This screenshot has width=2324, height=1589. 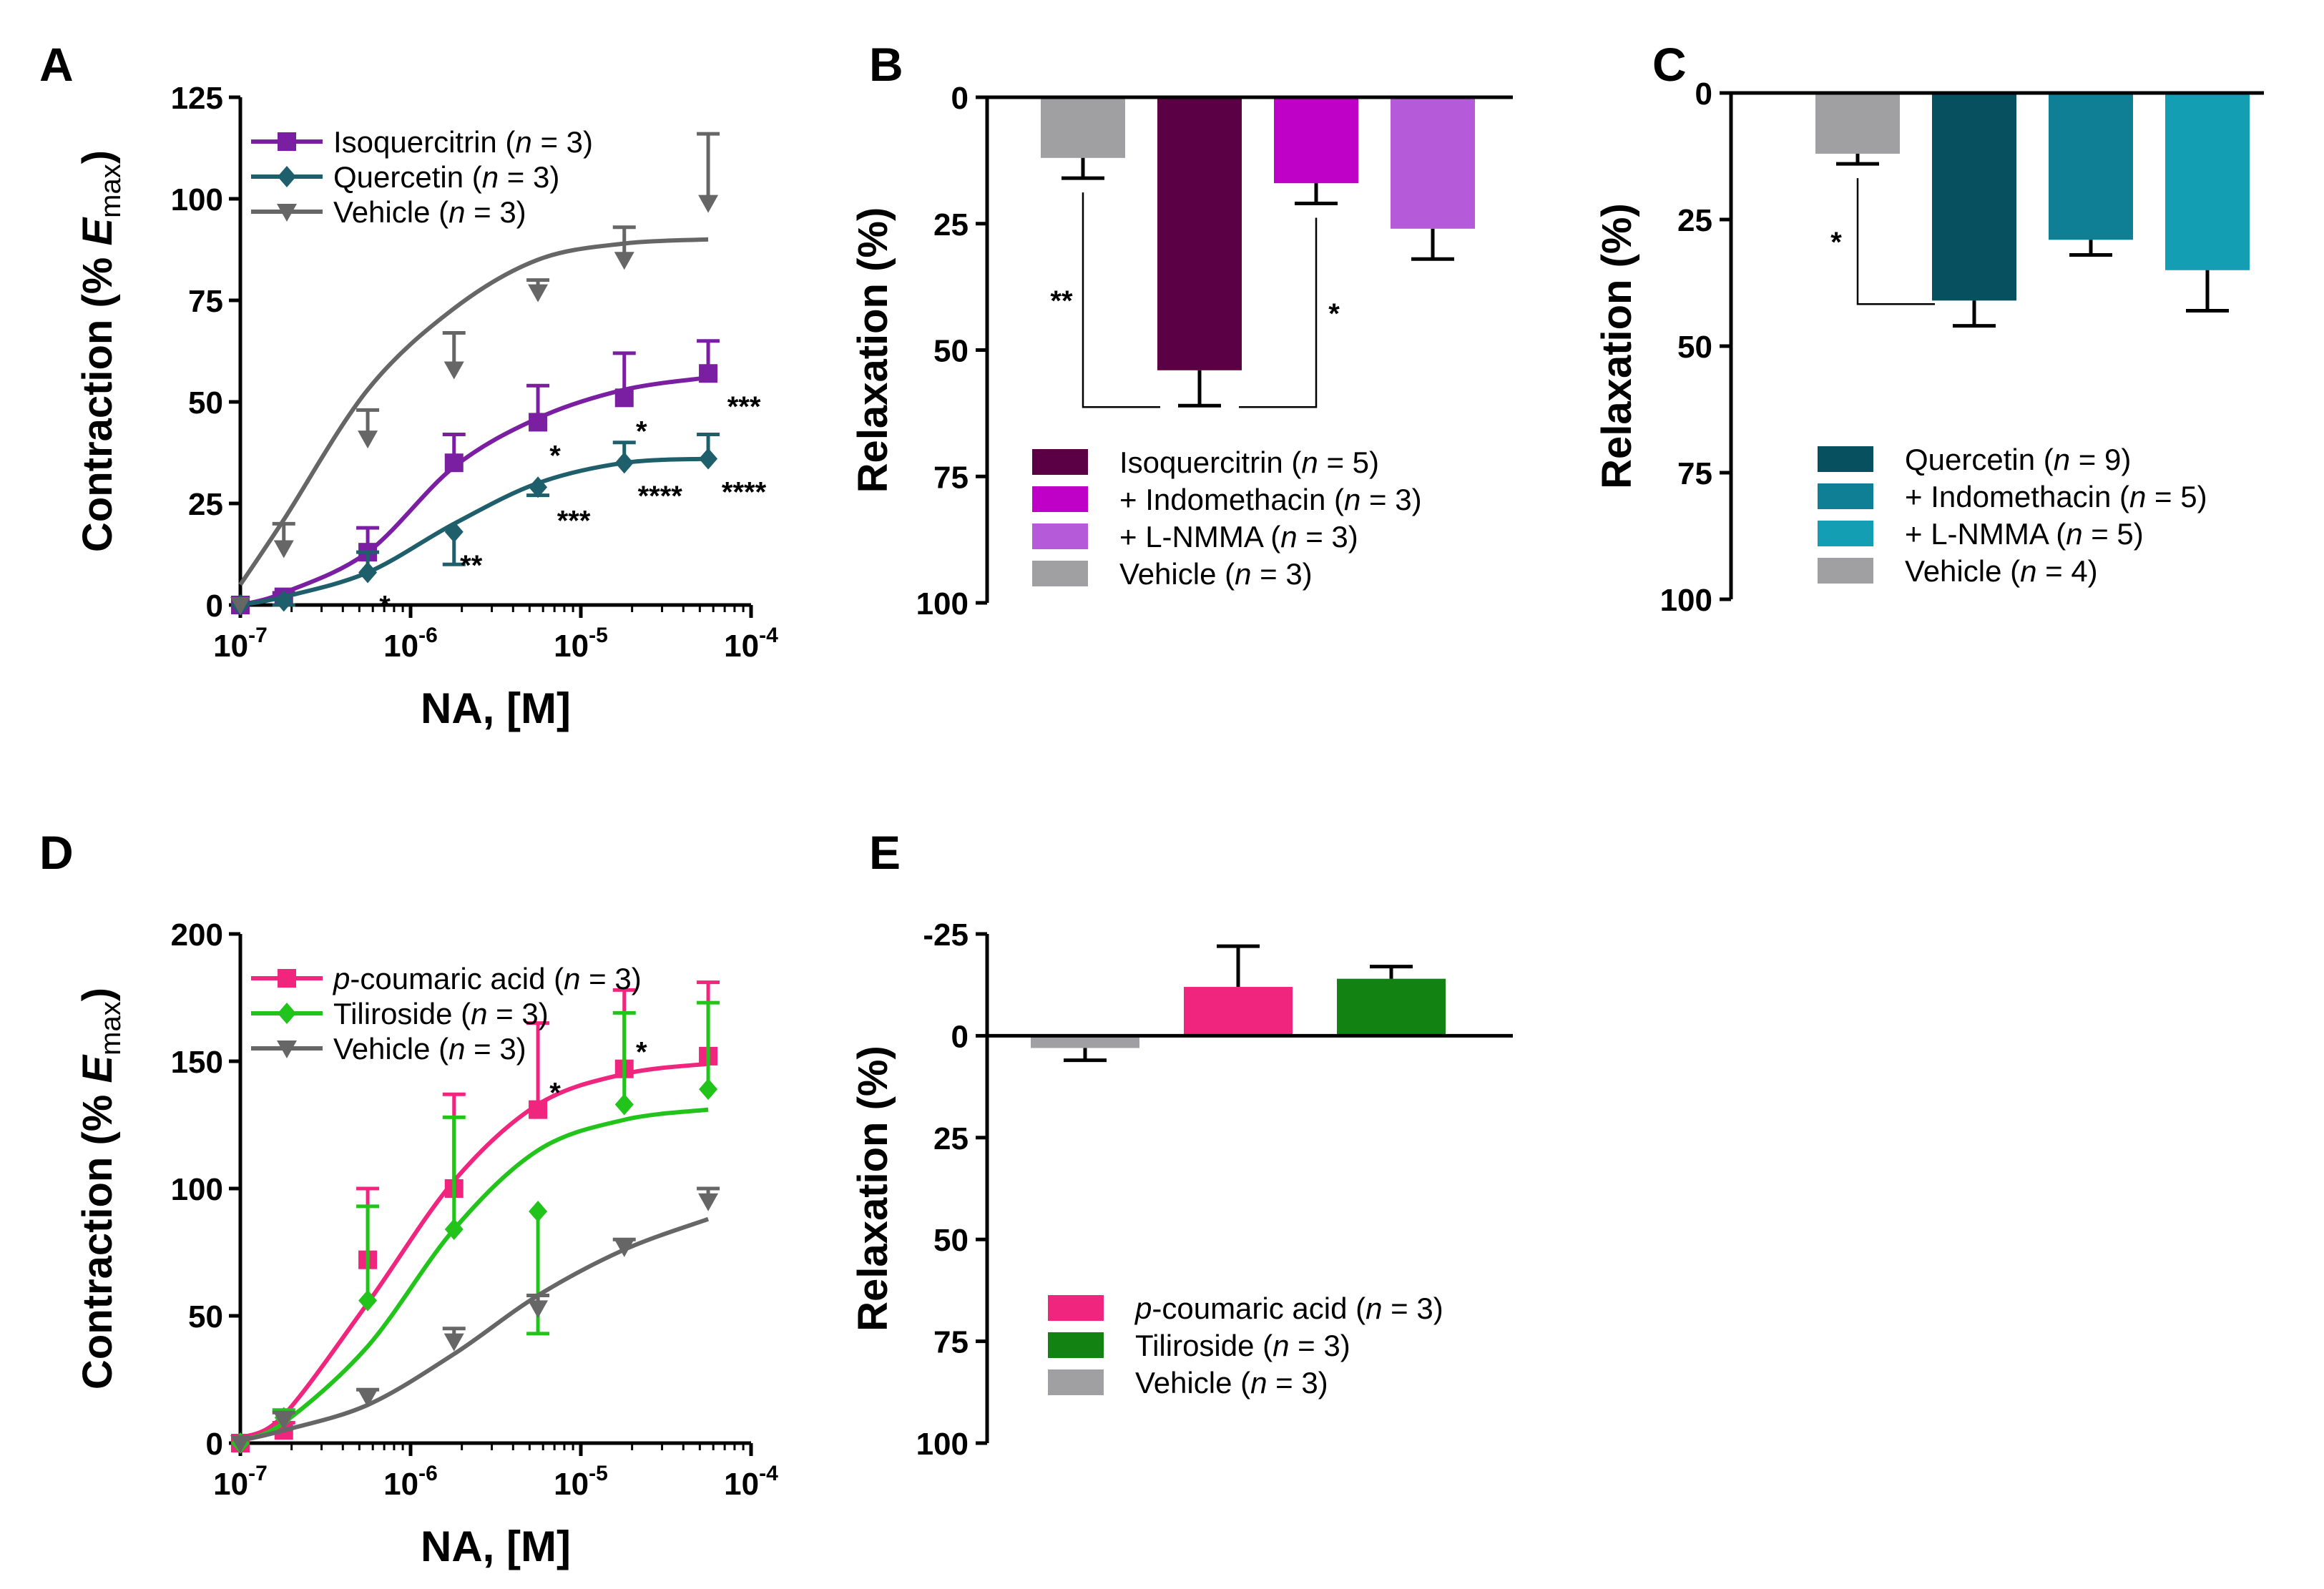 I want to click on panel-d-x-axis-title: NA, [M], so click(x=496, y=1546).